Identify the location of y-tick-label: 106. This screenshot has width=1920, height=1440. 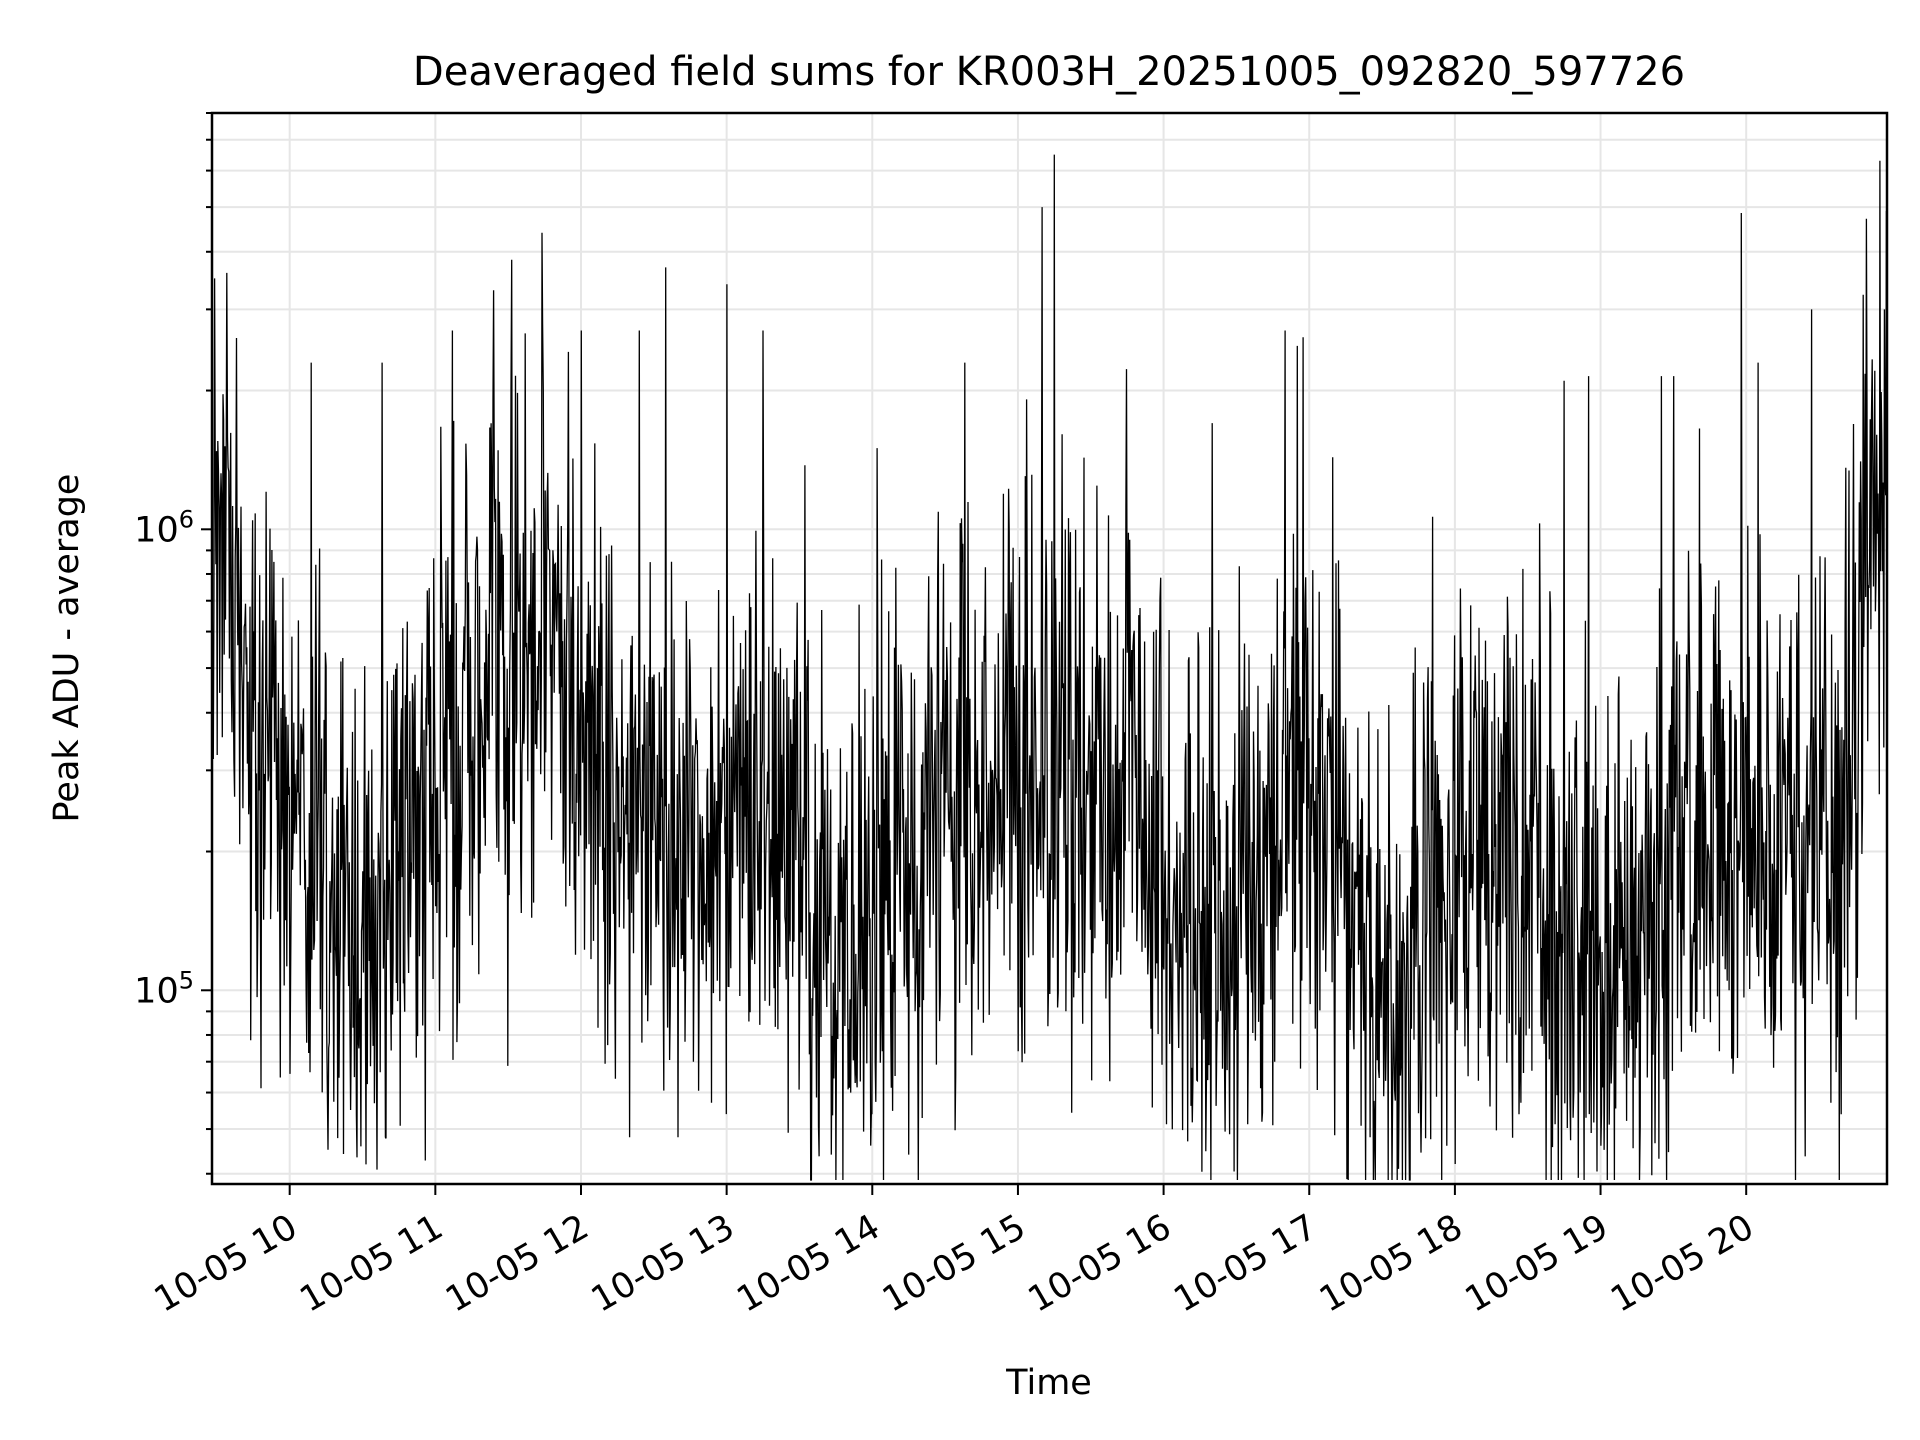
(164, 527).